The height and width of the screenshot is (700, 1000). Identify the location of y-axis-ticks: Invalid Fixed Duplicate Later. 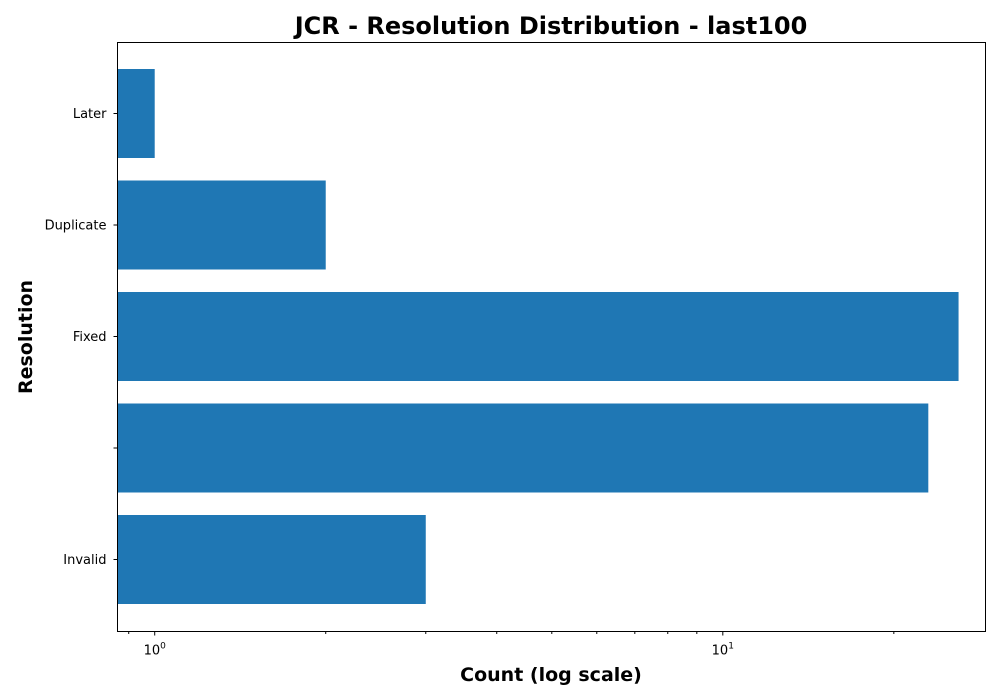
(81, 337).